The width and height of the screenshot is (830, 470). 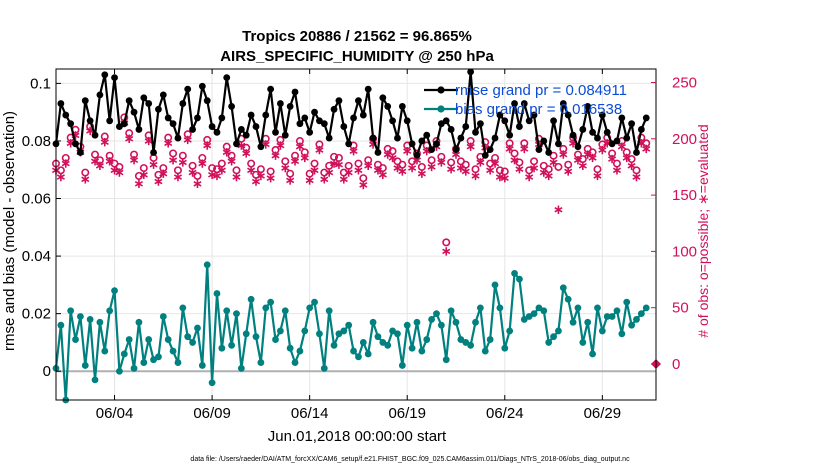 What do you see at coordinates (40, 83) in the screenshot?
I see `y-tick-label-left: 0.1` at bounding box center [40, 83].